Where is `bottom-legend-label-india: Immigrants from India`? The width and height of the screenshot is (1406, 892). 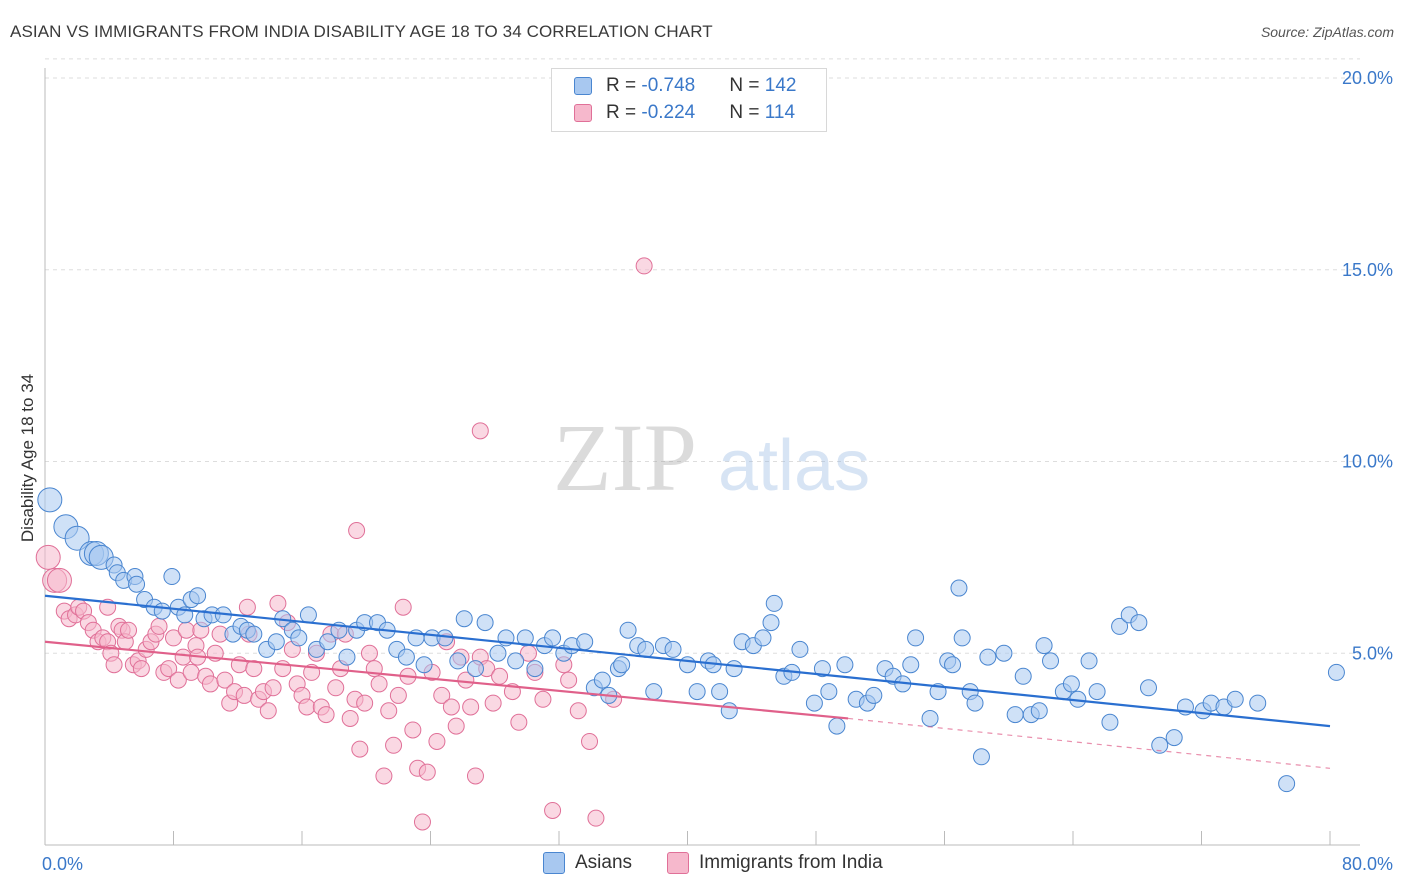 bottom-legend-label-india: Immigrants from India is located at coordinates (791, 862).